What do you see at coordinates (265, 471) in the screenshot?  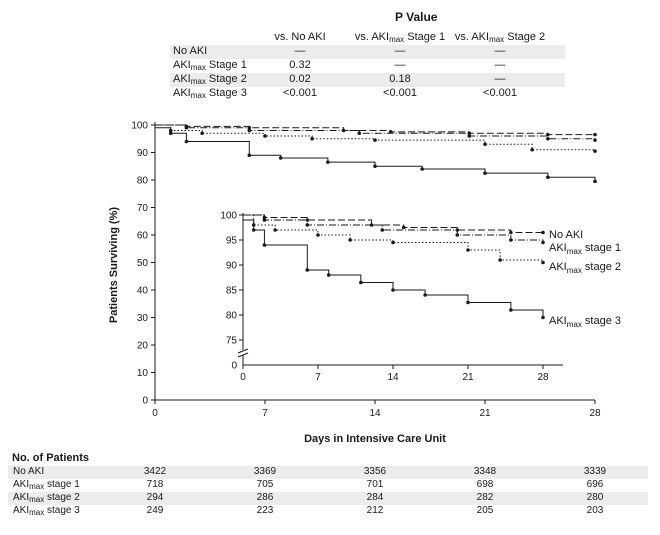 I see `patients-count-cell: 3369` at bounding box center [265, 471].